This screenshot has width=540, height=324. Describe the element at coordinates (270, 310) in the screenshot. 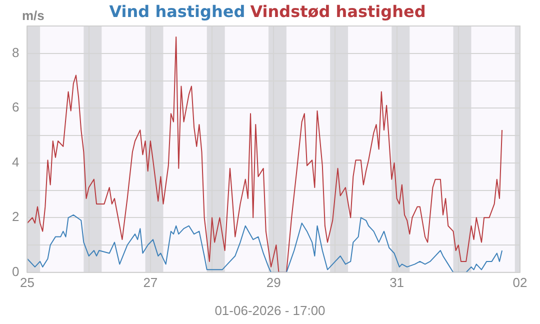

I see `text: 01-06-2026 - 17:00` at that location.